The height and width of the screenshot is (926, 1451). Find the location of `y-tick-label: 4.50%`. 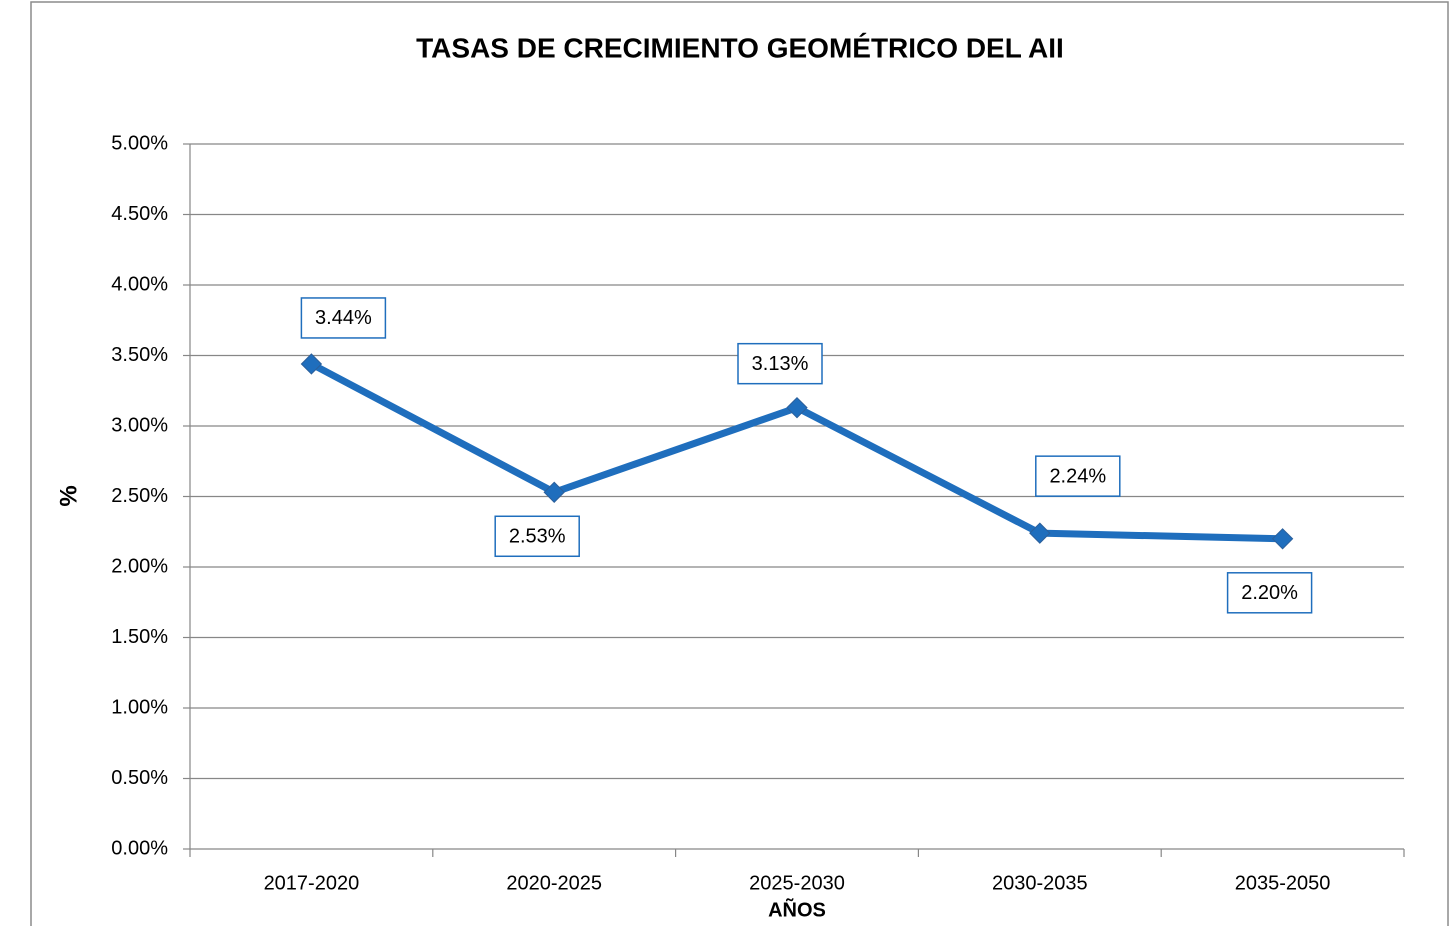

y-tick-label: 4.50% is located at coordinates (139, 214).